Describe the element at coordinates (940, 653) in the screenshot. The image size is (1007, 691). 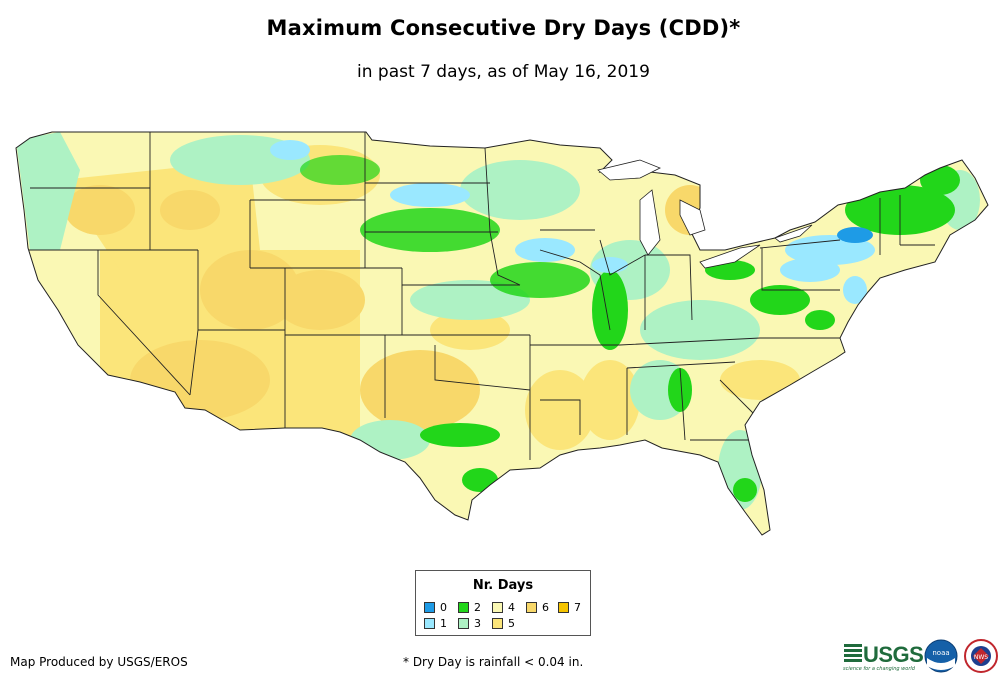
I see `noaa-logo-text: noaa` at that location.